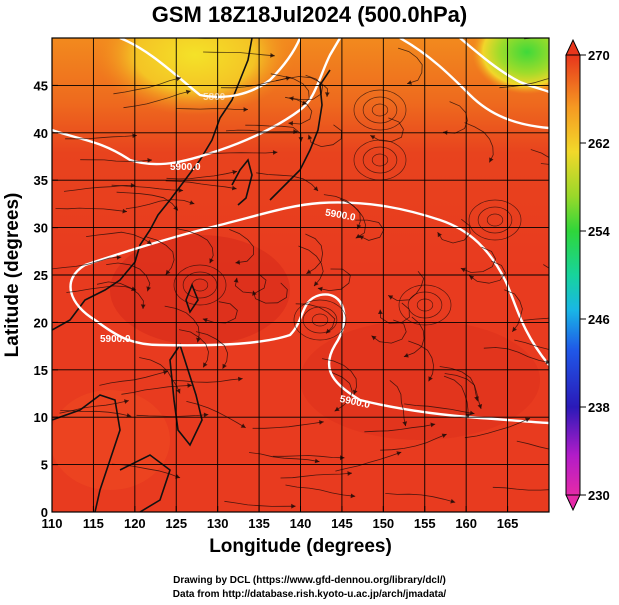 Image resolution: width=619 pixels, height=605 pixels. Describe the element at coordinates (210, 68) in the screenshot. I see `contour-top` at that location.